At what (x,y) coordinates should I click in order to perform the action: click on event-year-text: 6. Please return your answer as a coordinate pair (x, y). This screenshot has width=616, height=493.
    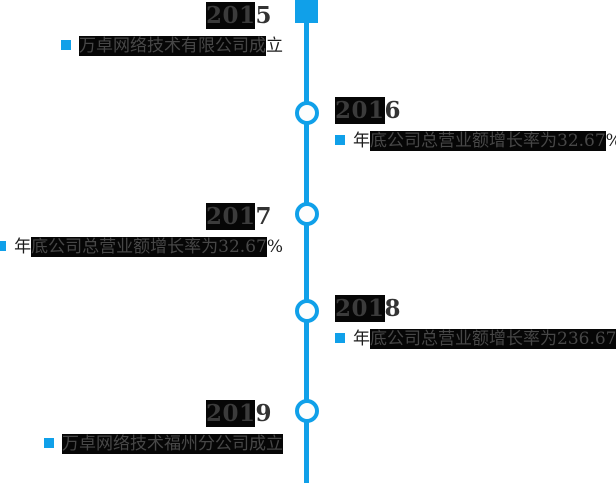
    Looking at the image, I should click on (393, 110).